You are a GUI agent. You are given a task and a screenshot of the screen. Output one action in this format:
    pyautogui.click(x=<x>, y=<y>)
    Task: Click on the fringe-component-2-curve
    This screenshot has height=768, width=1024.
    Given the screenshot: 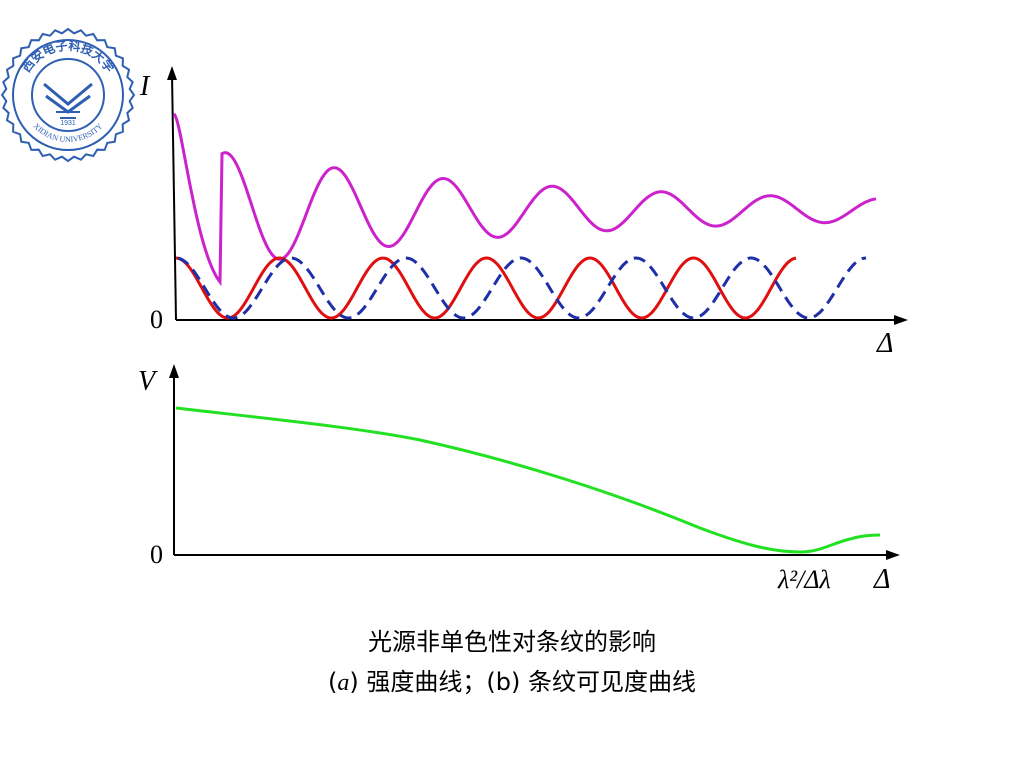 What is the action you would take?
    pyautogui.click(x=522, y=288)
    